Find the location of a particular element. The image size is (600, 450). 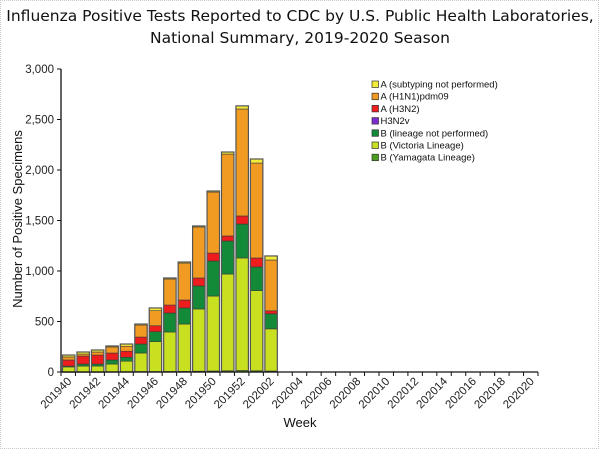

y-tick-label: 2,500 is located at coordinates (39, 121).